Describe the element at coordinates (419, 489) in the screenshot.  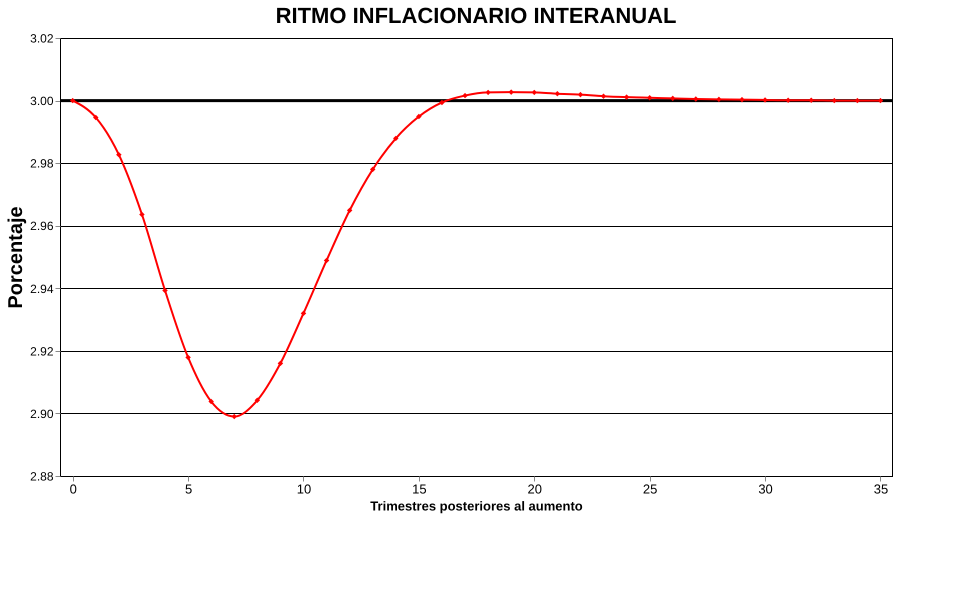
I see `x-tick-label: 15` at that location.